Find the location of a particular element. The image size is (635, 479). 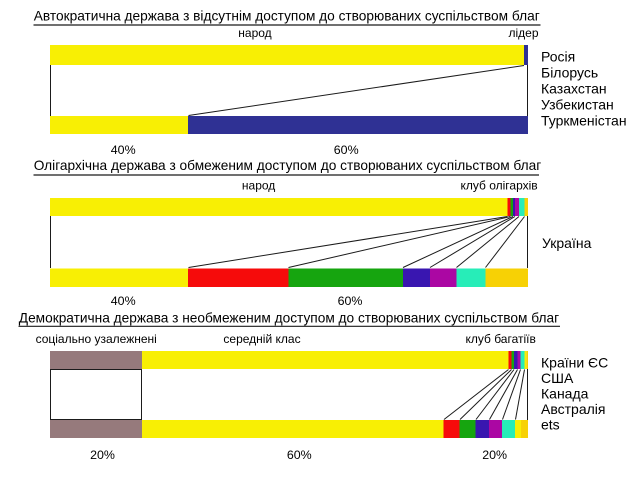

svg-text: Білорусь is located at coordinates (569, 73).